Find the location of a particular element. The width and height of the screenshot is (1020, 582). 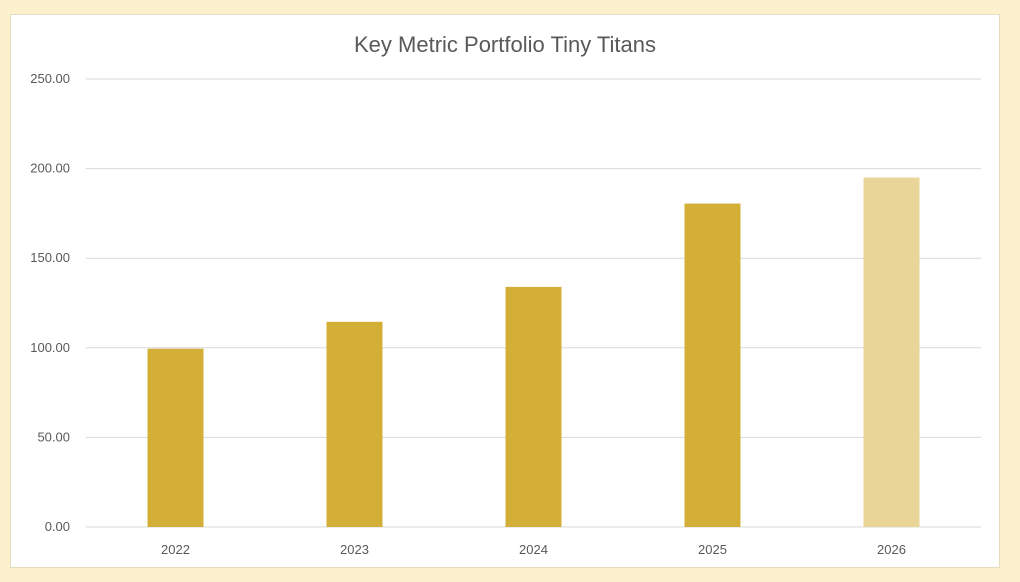

y-tick-label: 50.00 is located at coordinates (53, 436).